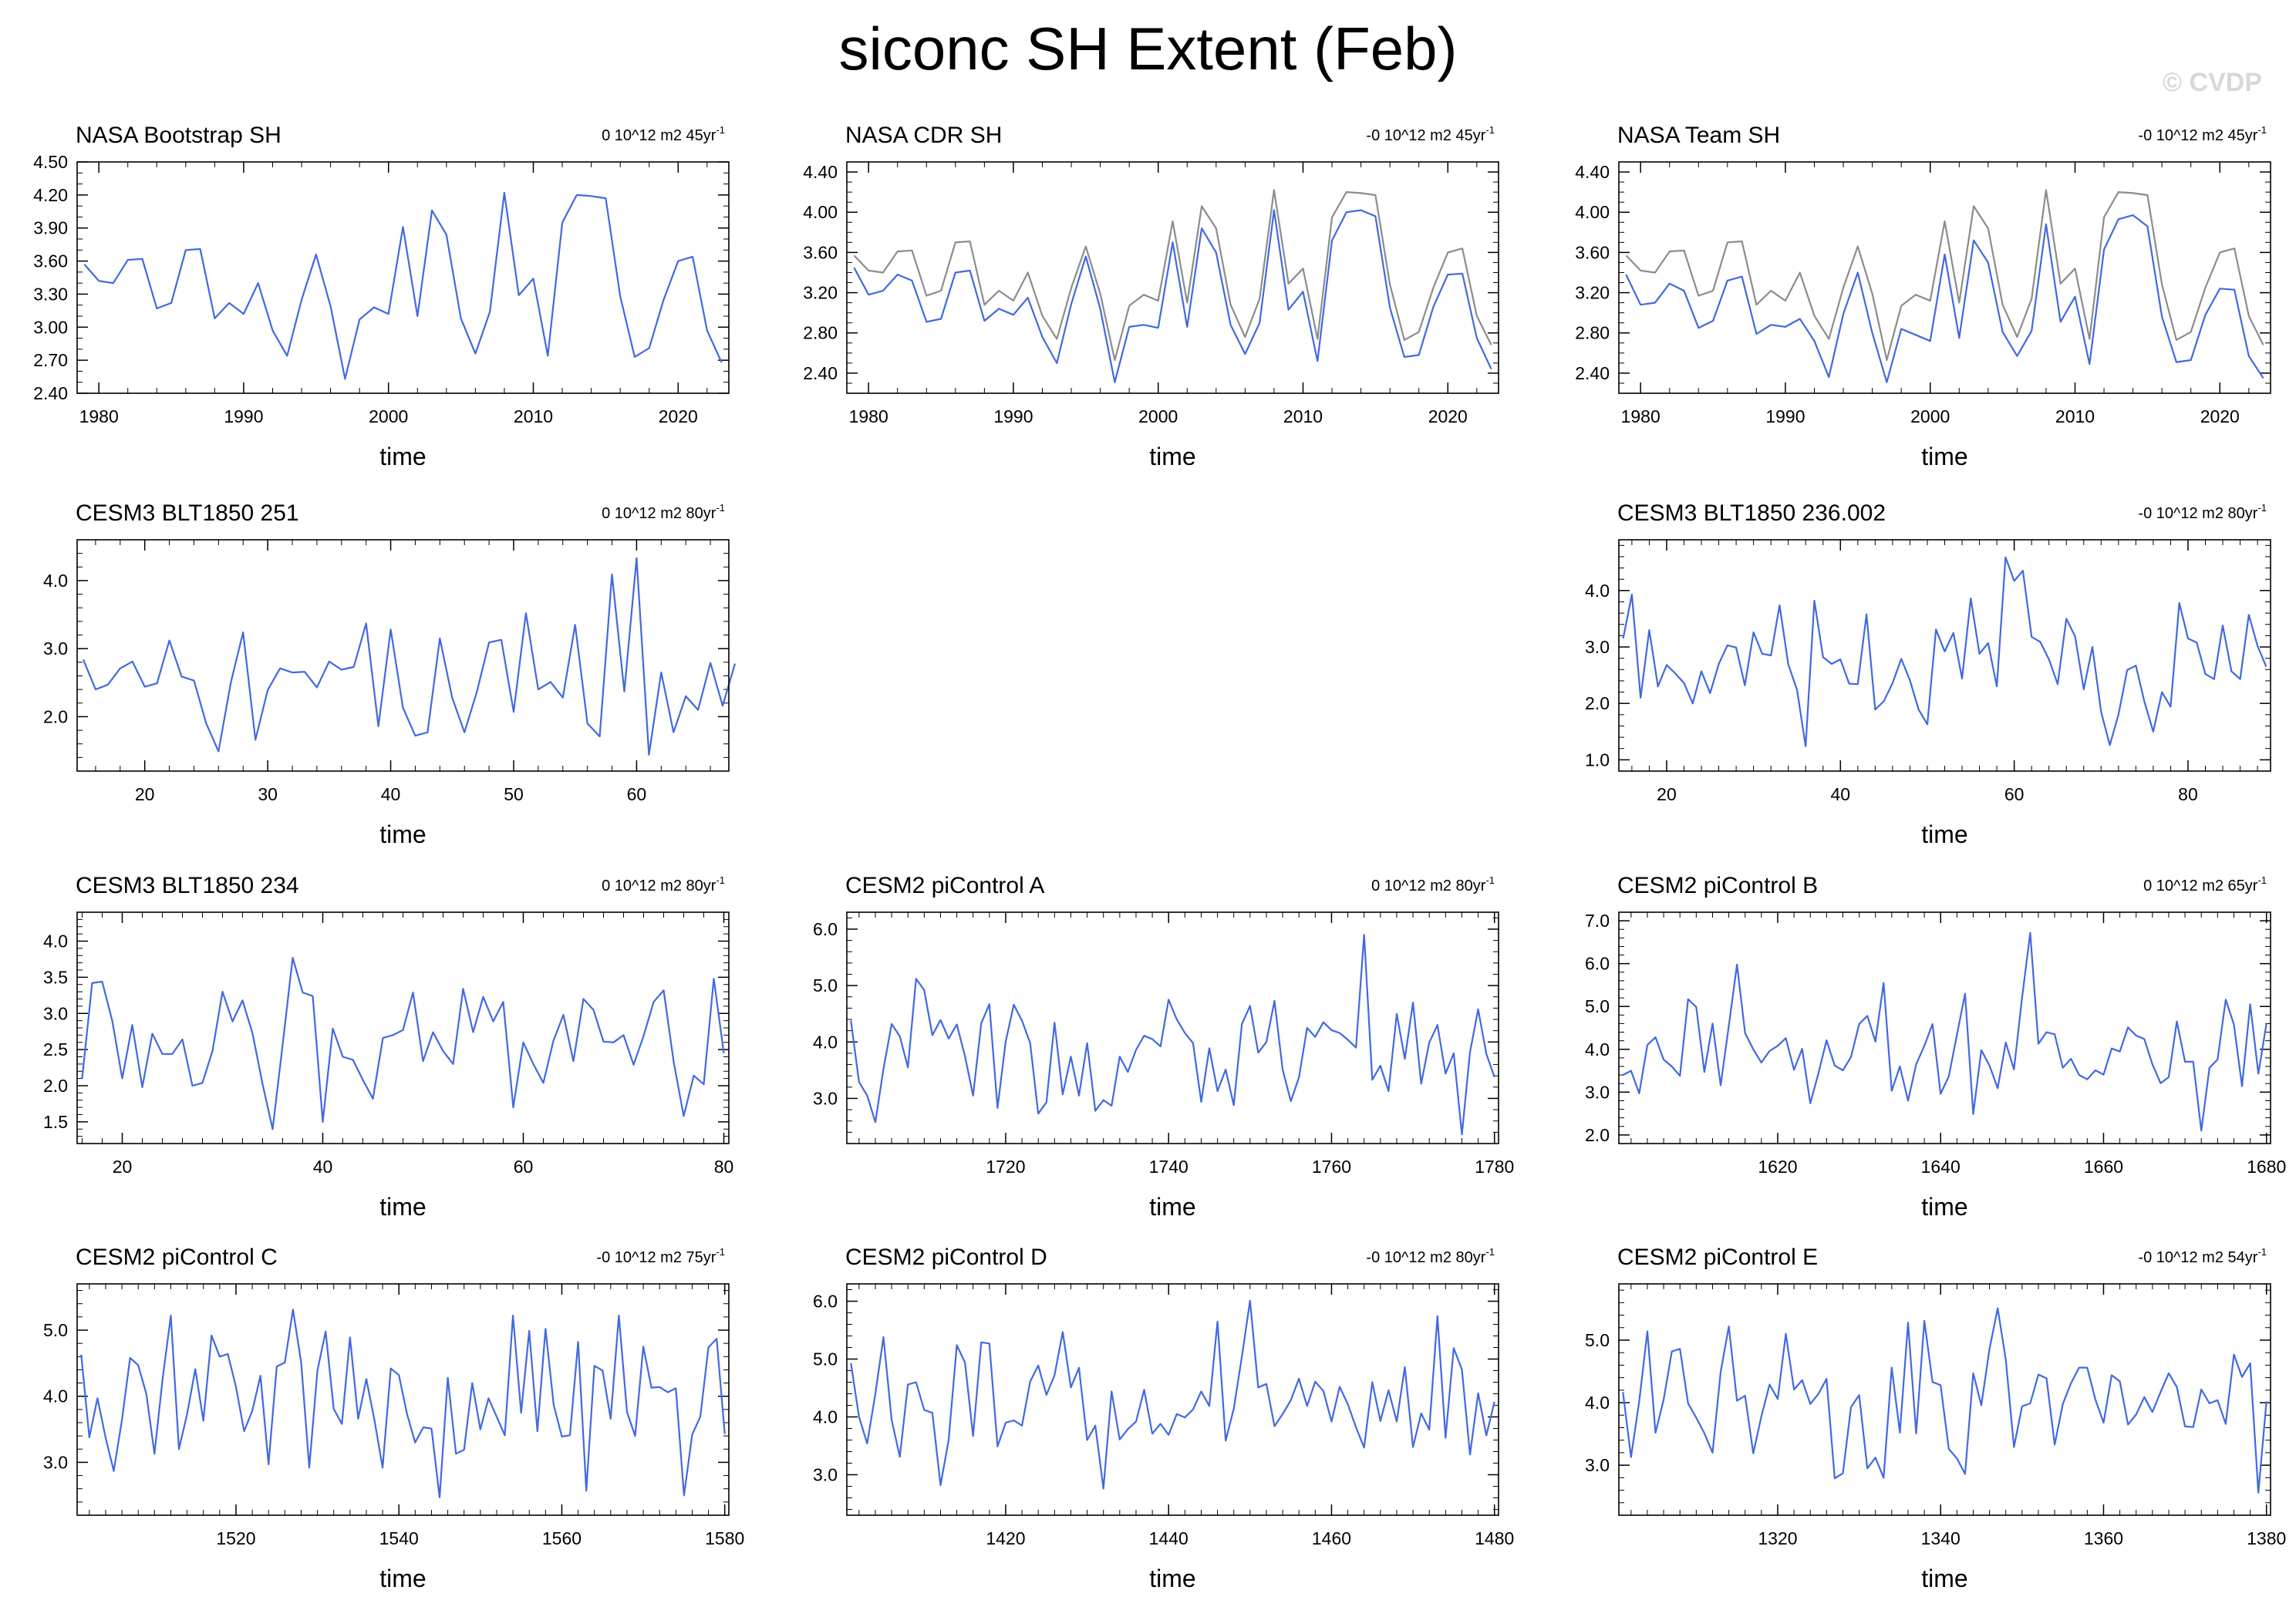 This screenshot has height=1617, width=2296. I want to click on series-line-nasa-bootstrap-sh-reference-, so click(1945, 275).